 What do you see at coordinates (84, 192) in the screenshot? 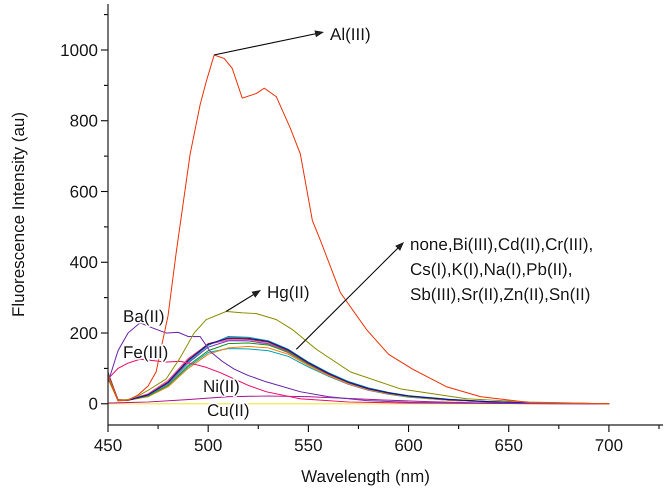
I see `y-tick-label: 600` at bounding box center [84, 192].